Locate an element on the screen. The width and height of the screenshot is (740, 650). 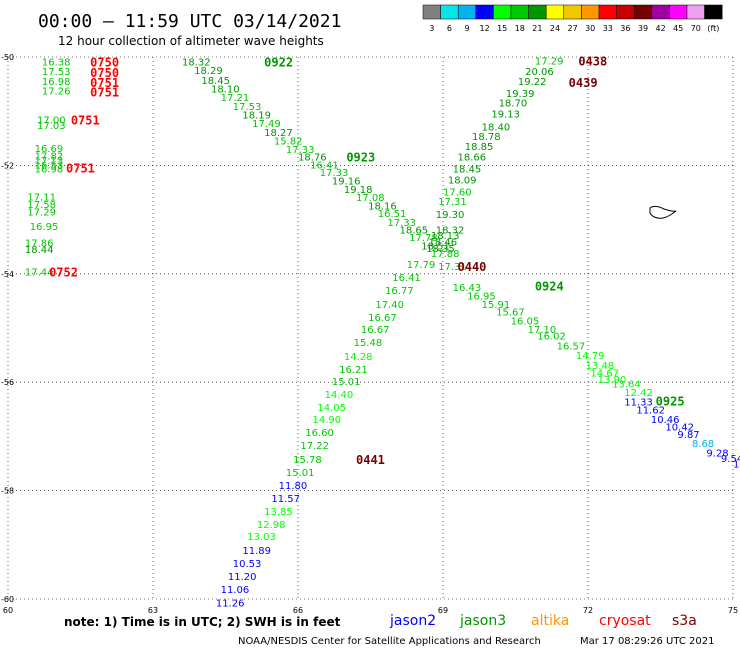
wave-height-label: 18.35 is located at coordinates (440, 249).